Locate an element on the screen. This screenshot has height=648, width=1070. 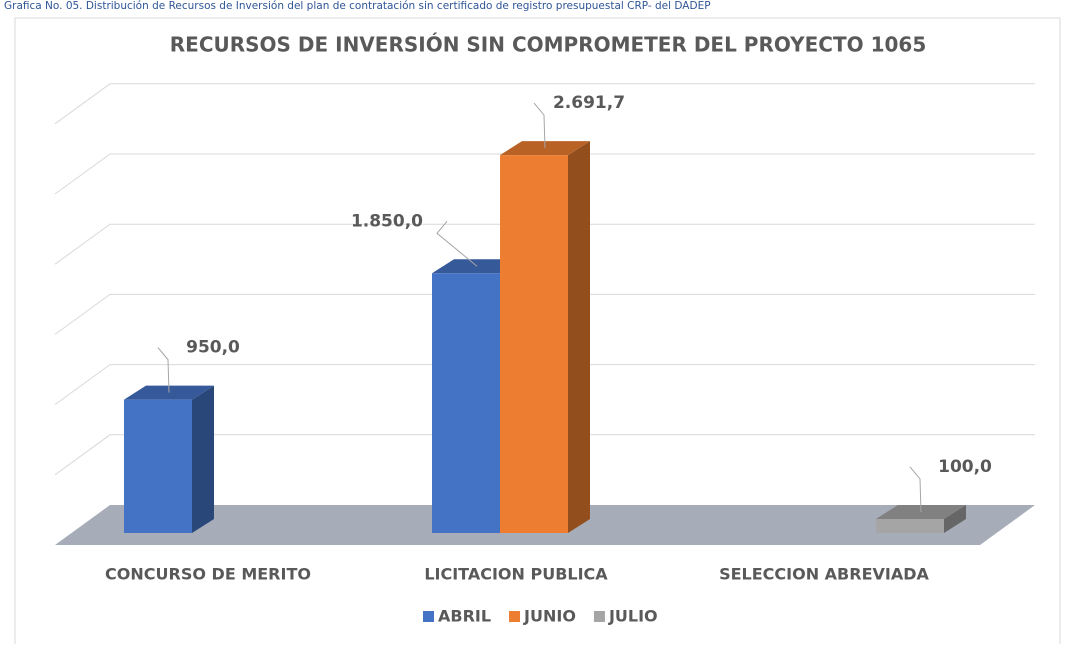
x-tick-label: LICITACION PUBLICA is located at coordinates (516, 574).